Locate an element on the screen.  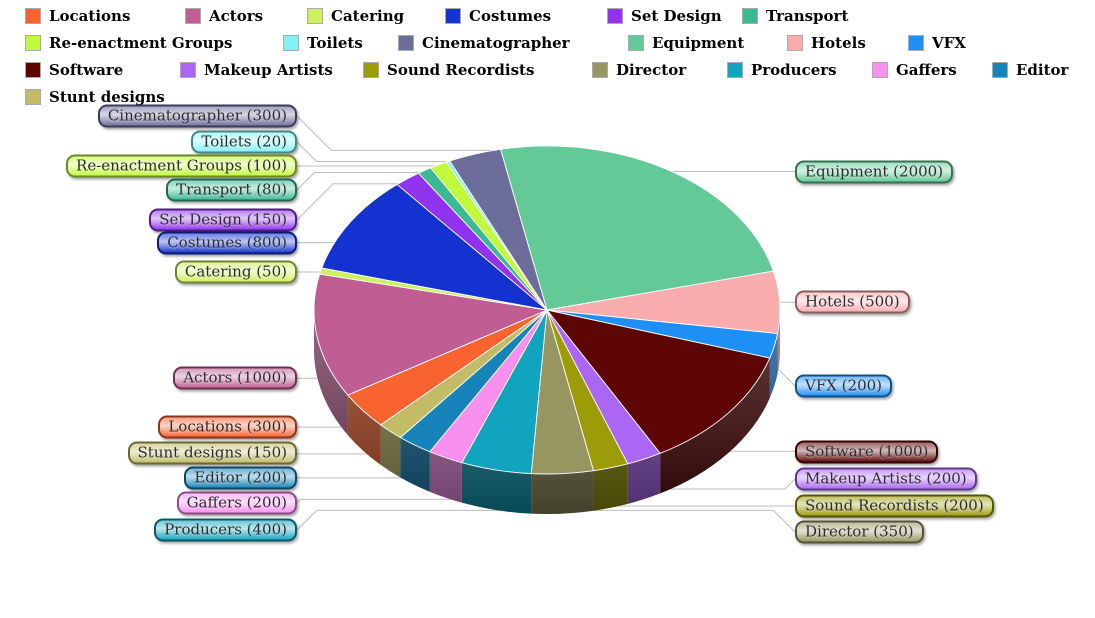
pie-slice-software is located at coordinates (658, 381).